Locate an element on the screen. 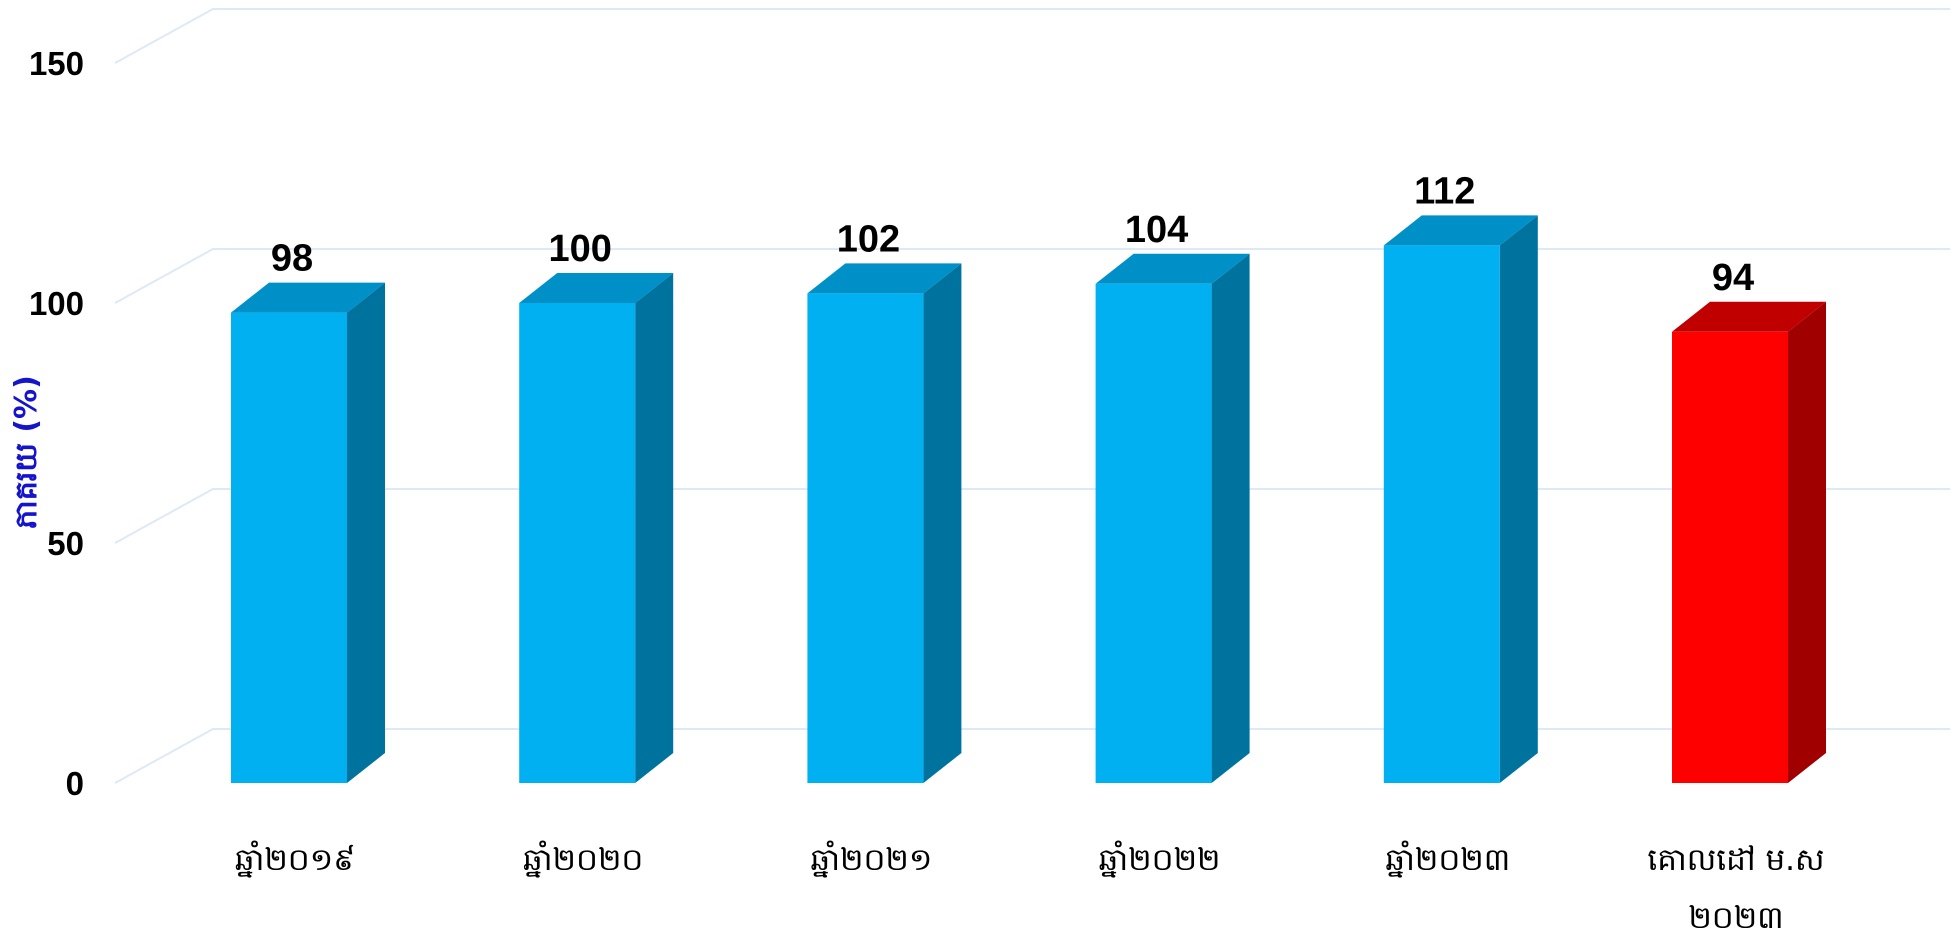 This screenshot has height=935, width=1959. data-label: 98 is located at coordinates (292, 259).